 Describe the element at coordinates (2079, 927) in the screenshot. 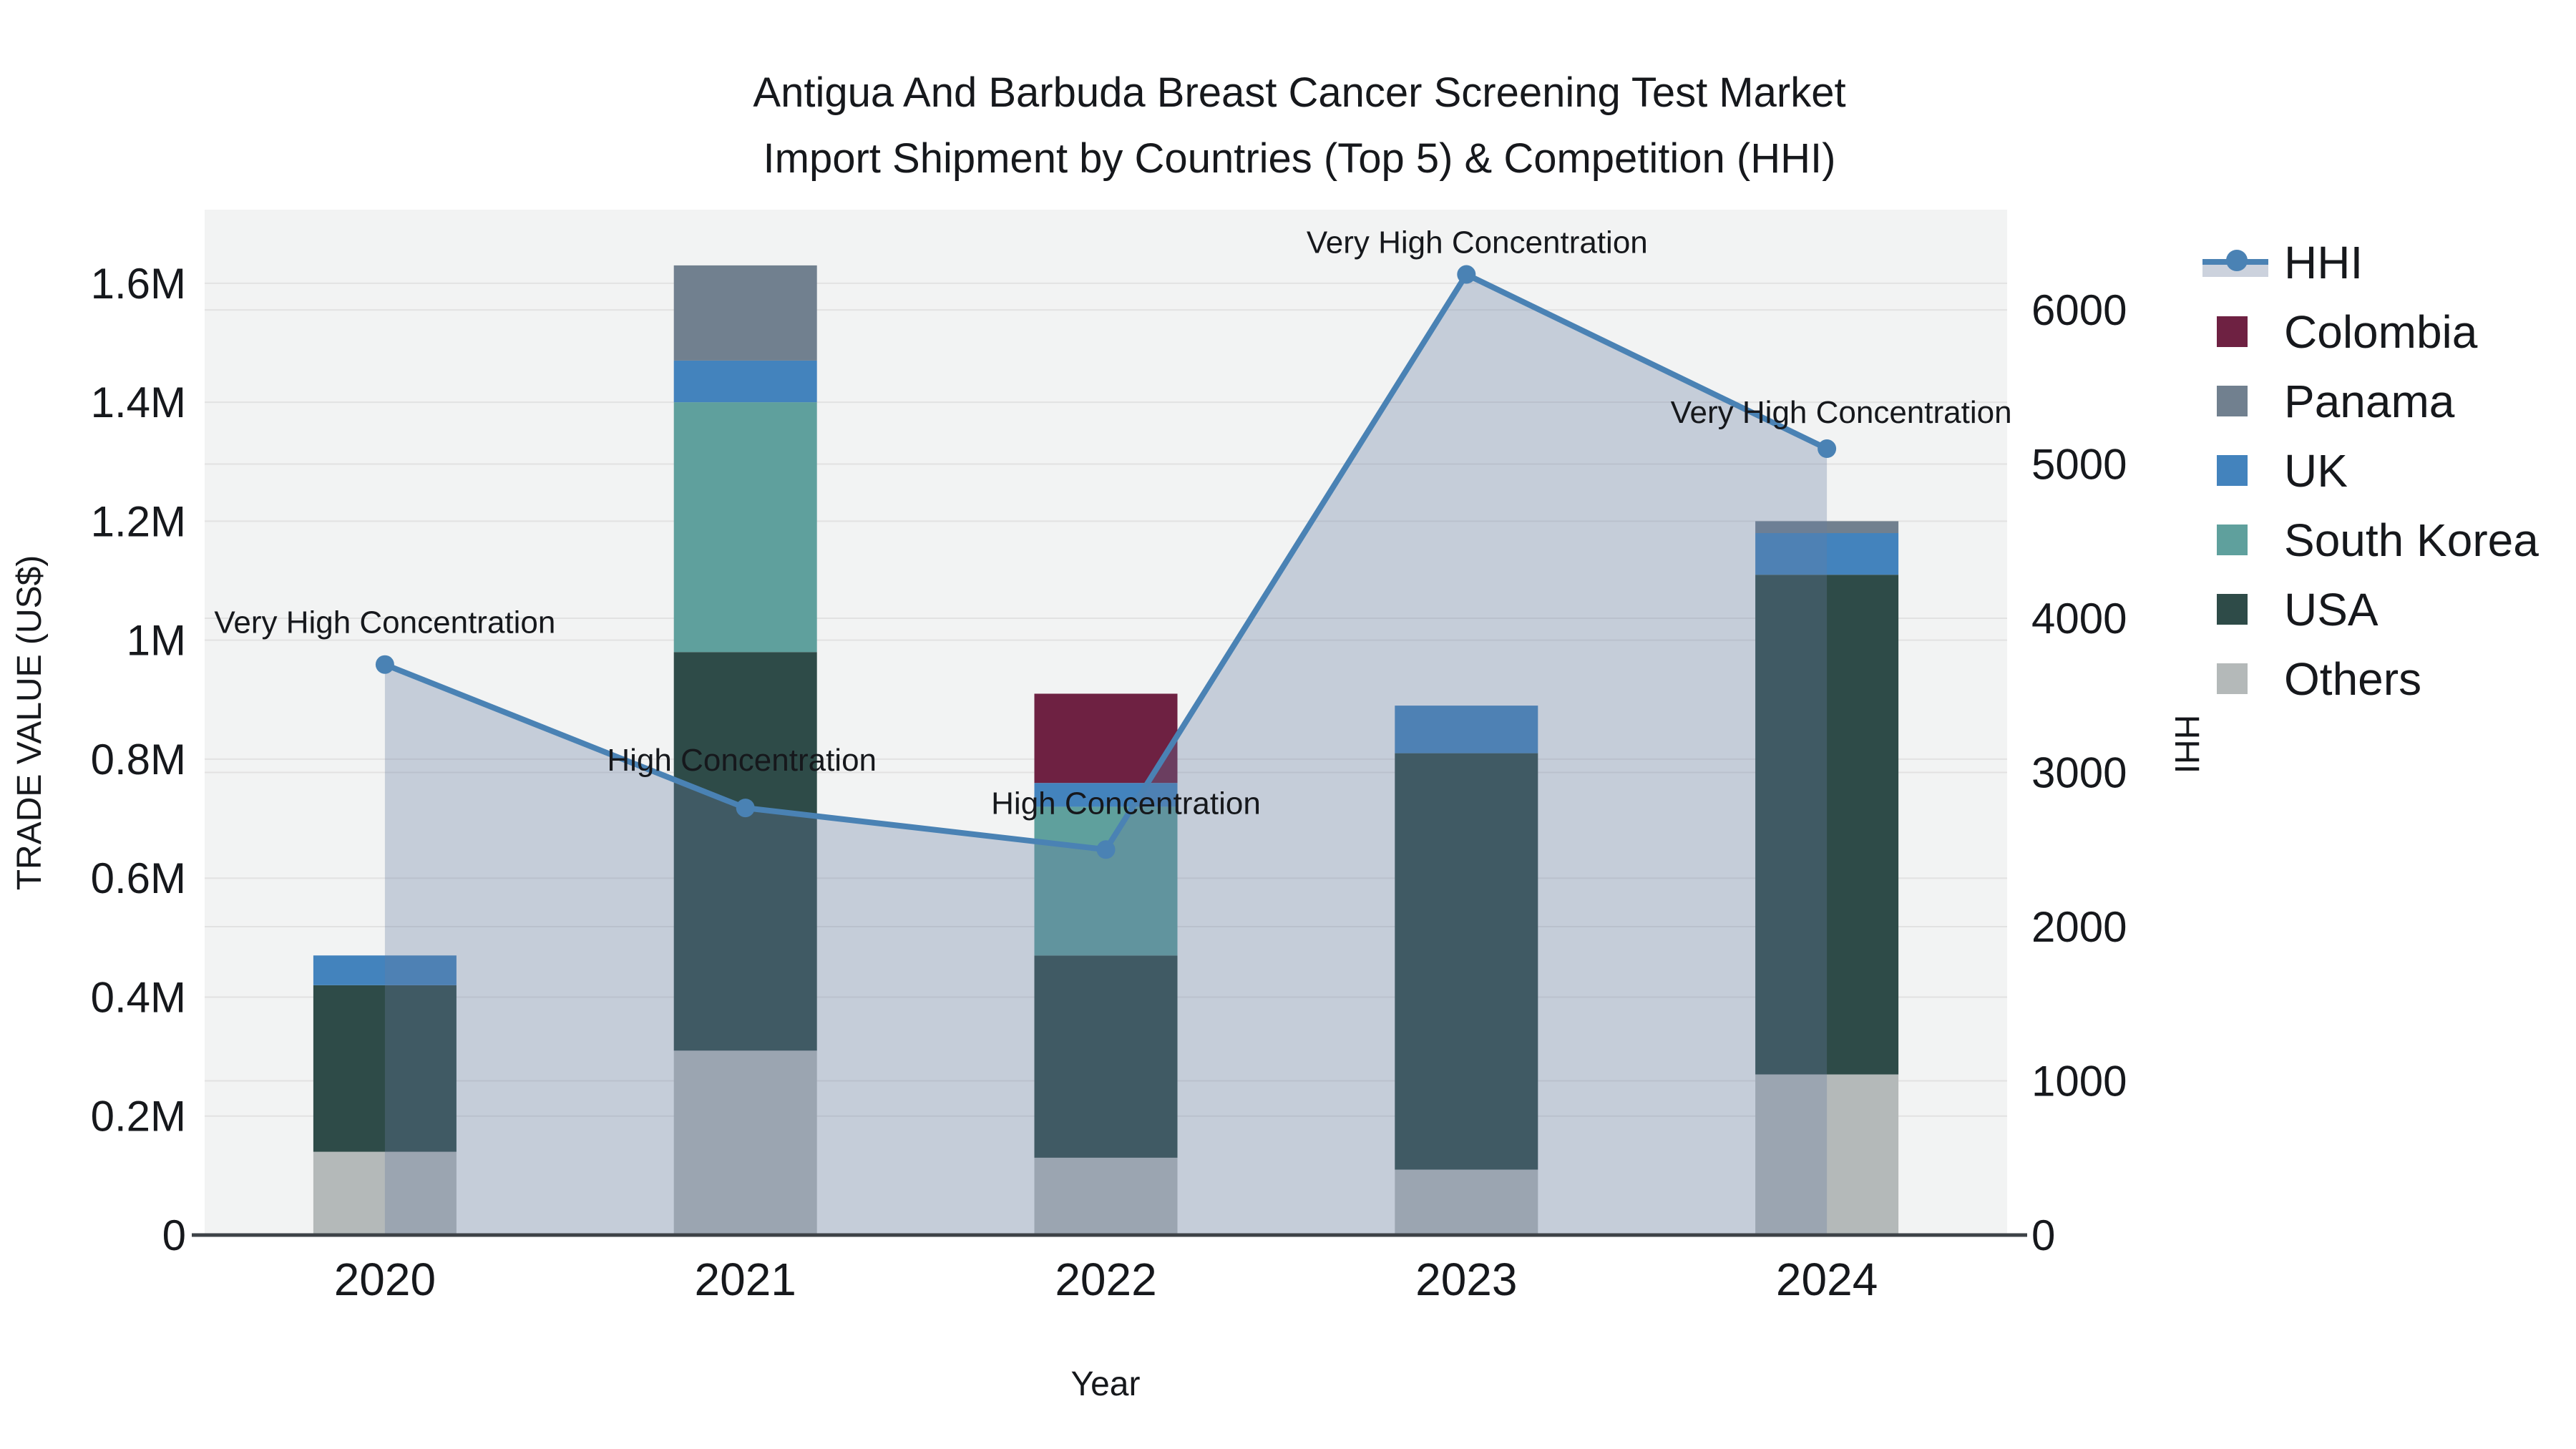

I see `y-right-tick-label: 2000` at that location.